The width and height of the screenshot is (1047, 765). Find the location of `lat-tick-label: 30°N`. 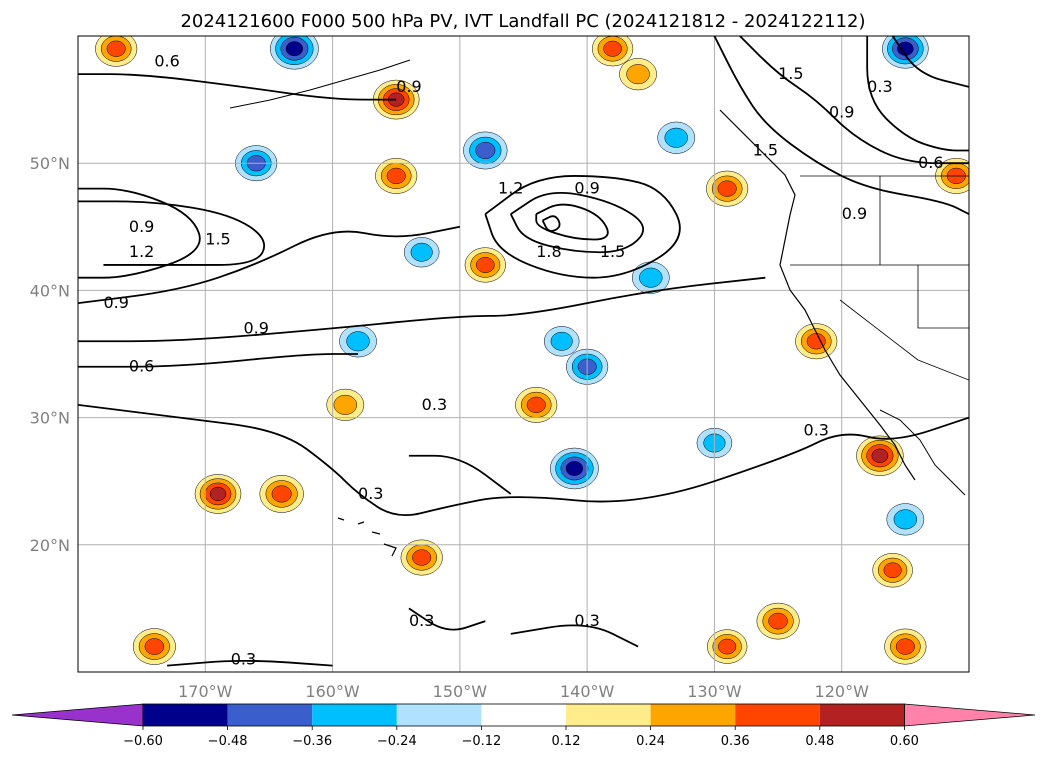

lat-tick-label: 30°N is located at coordinates (50, 418).